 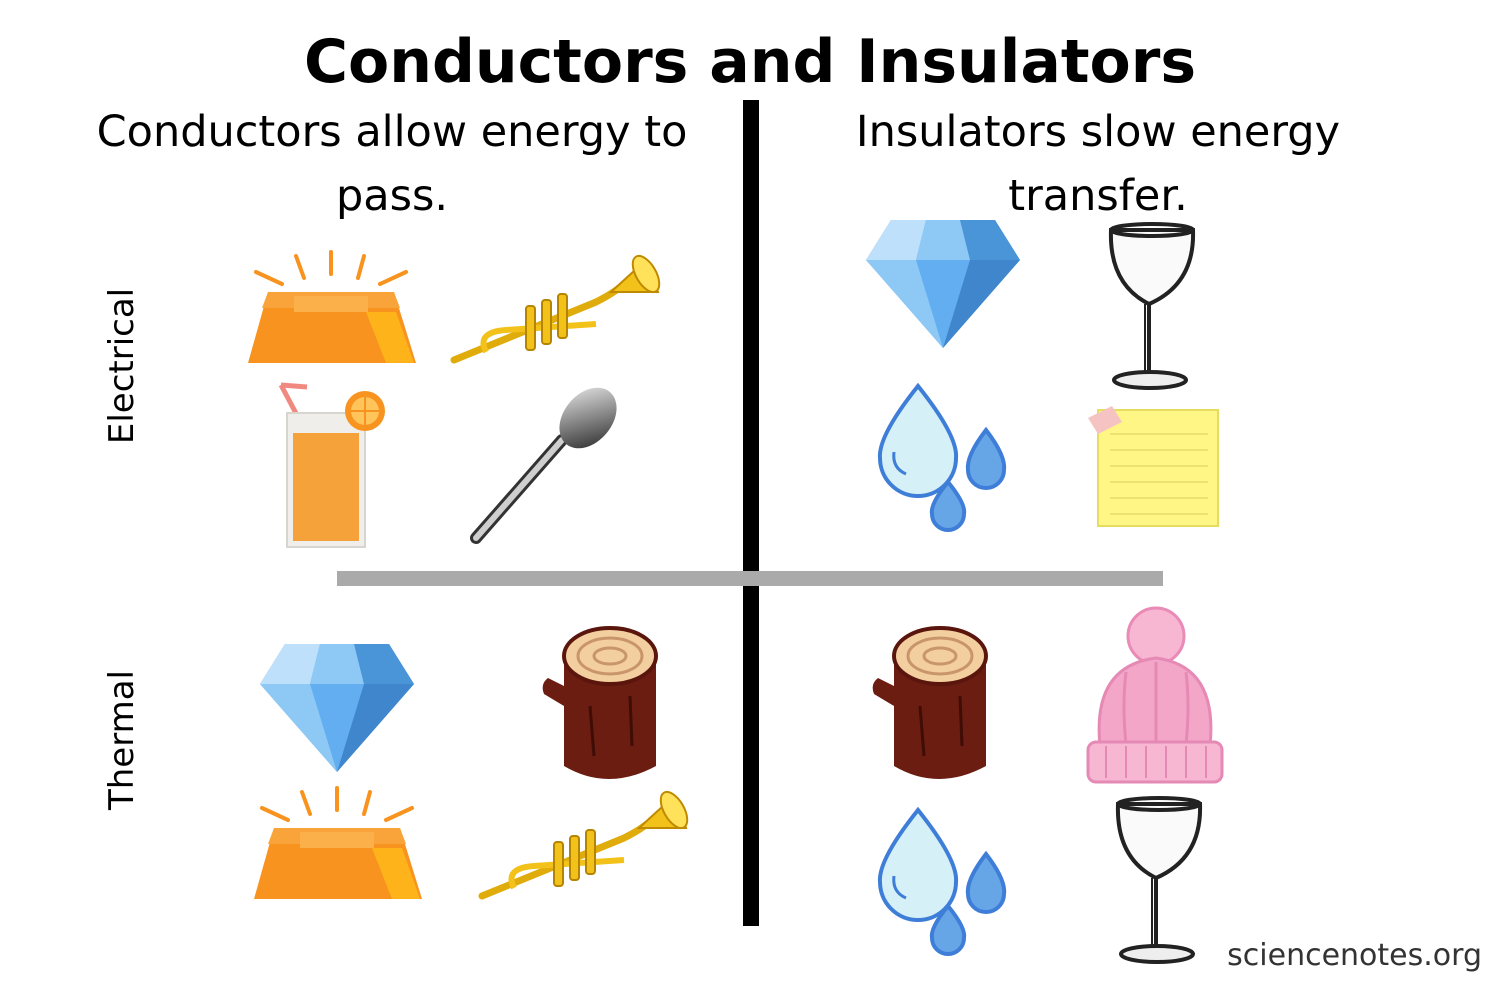 What do you see at coordinates (332, 465) in the screenshot?
I see `juice-glass-icon` at bounding box center [332, 465].